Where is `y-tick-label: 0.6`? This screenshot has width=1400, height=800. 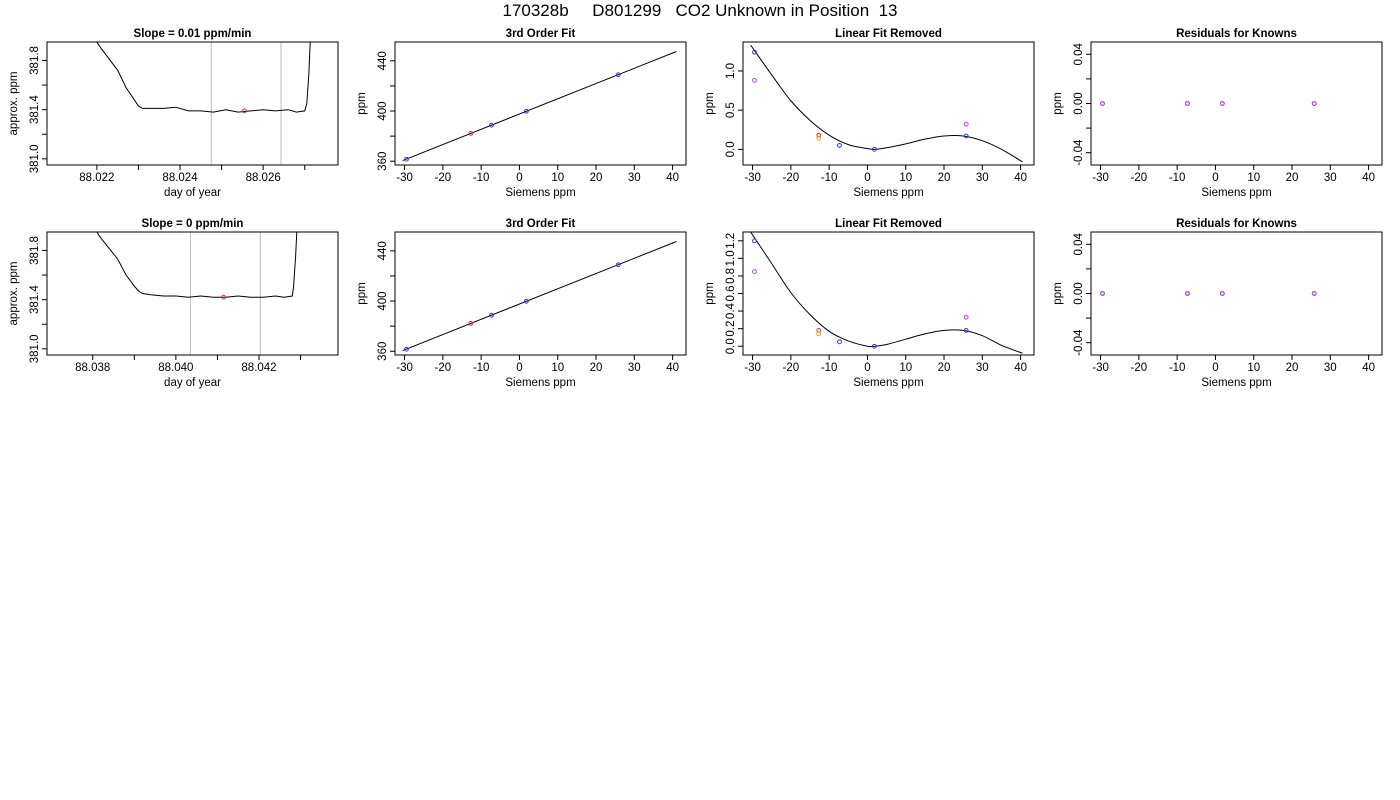 y-tick-label: 0.6 is located at coordinates (731, 294).